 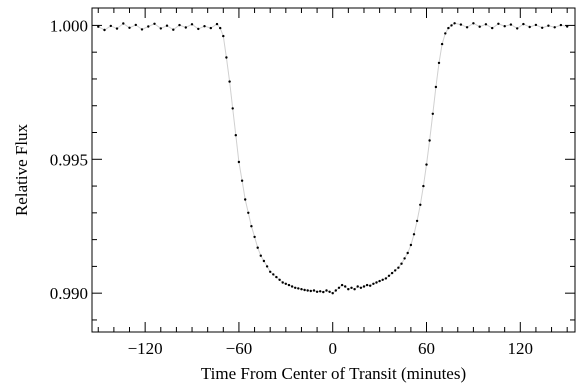 What do you see at coordinates (521, 348) in the screenshot?
I see `x-tick-label: 120` at bounding box center [521, 348].